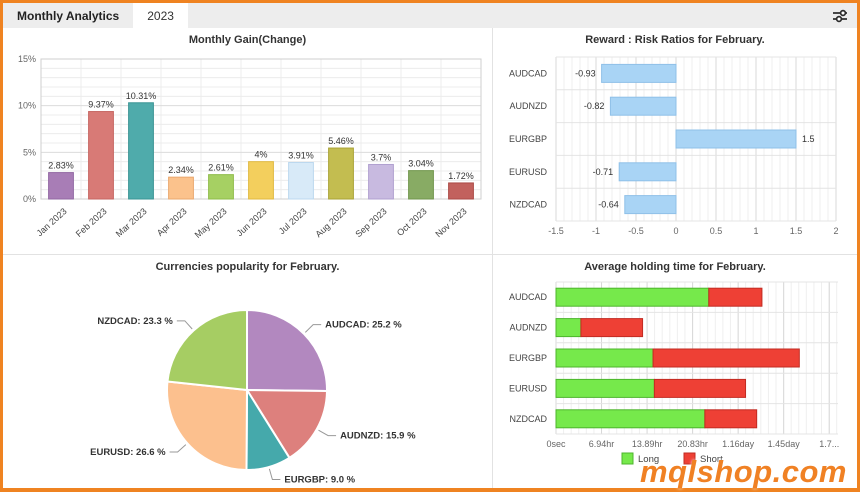 This screenshot has height=492, width=860. I want to click on bar-apr-2023, so click(180, 188).